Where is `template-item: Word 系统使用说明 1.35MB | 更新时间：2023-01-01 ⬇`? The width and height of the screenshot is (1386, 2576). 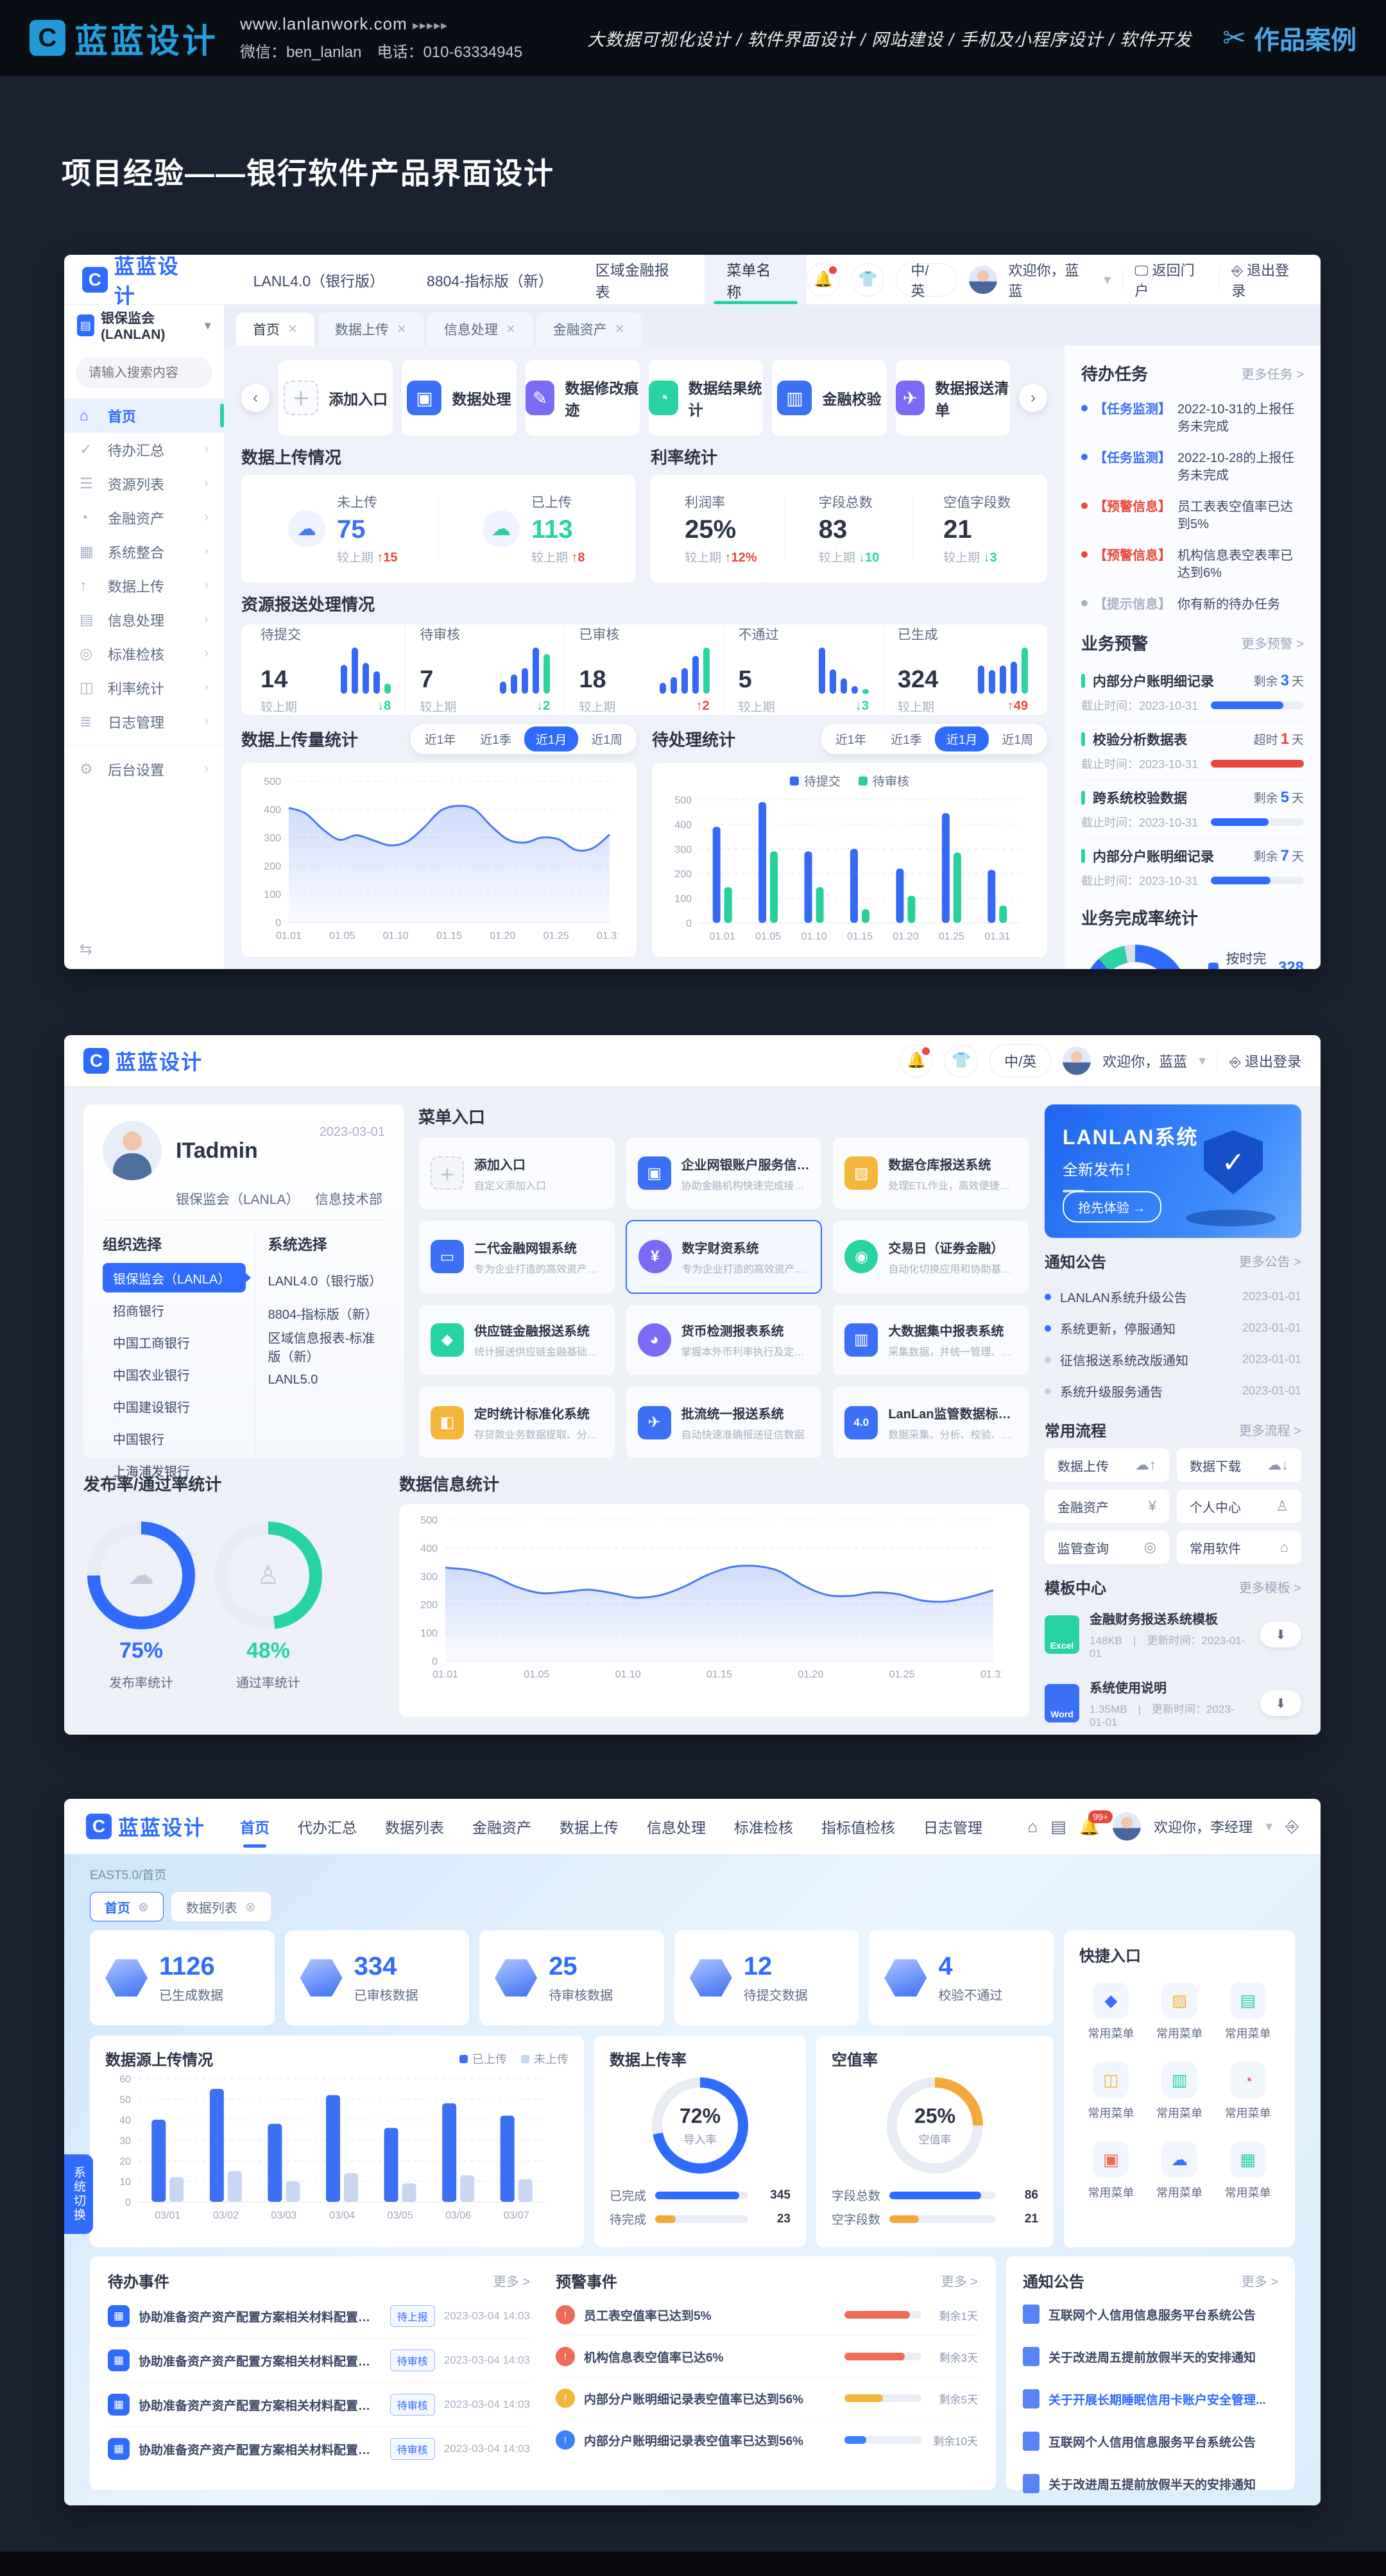
template-item: Word 系统使用说明 1.35MB | 更新时间：2023-01-01 ⬇ is located at coordinates (1173, 1702).